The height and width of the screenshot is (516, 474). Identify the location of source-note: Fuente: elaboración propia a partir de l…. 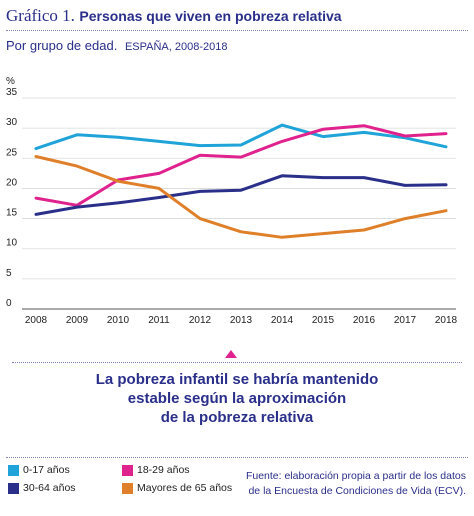
(356, 484).